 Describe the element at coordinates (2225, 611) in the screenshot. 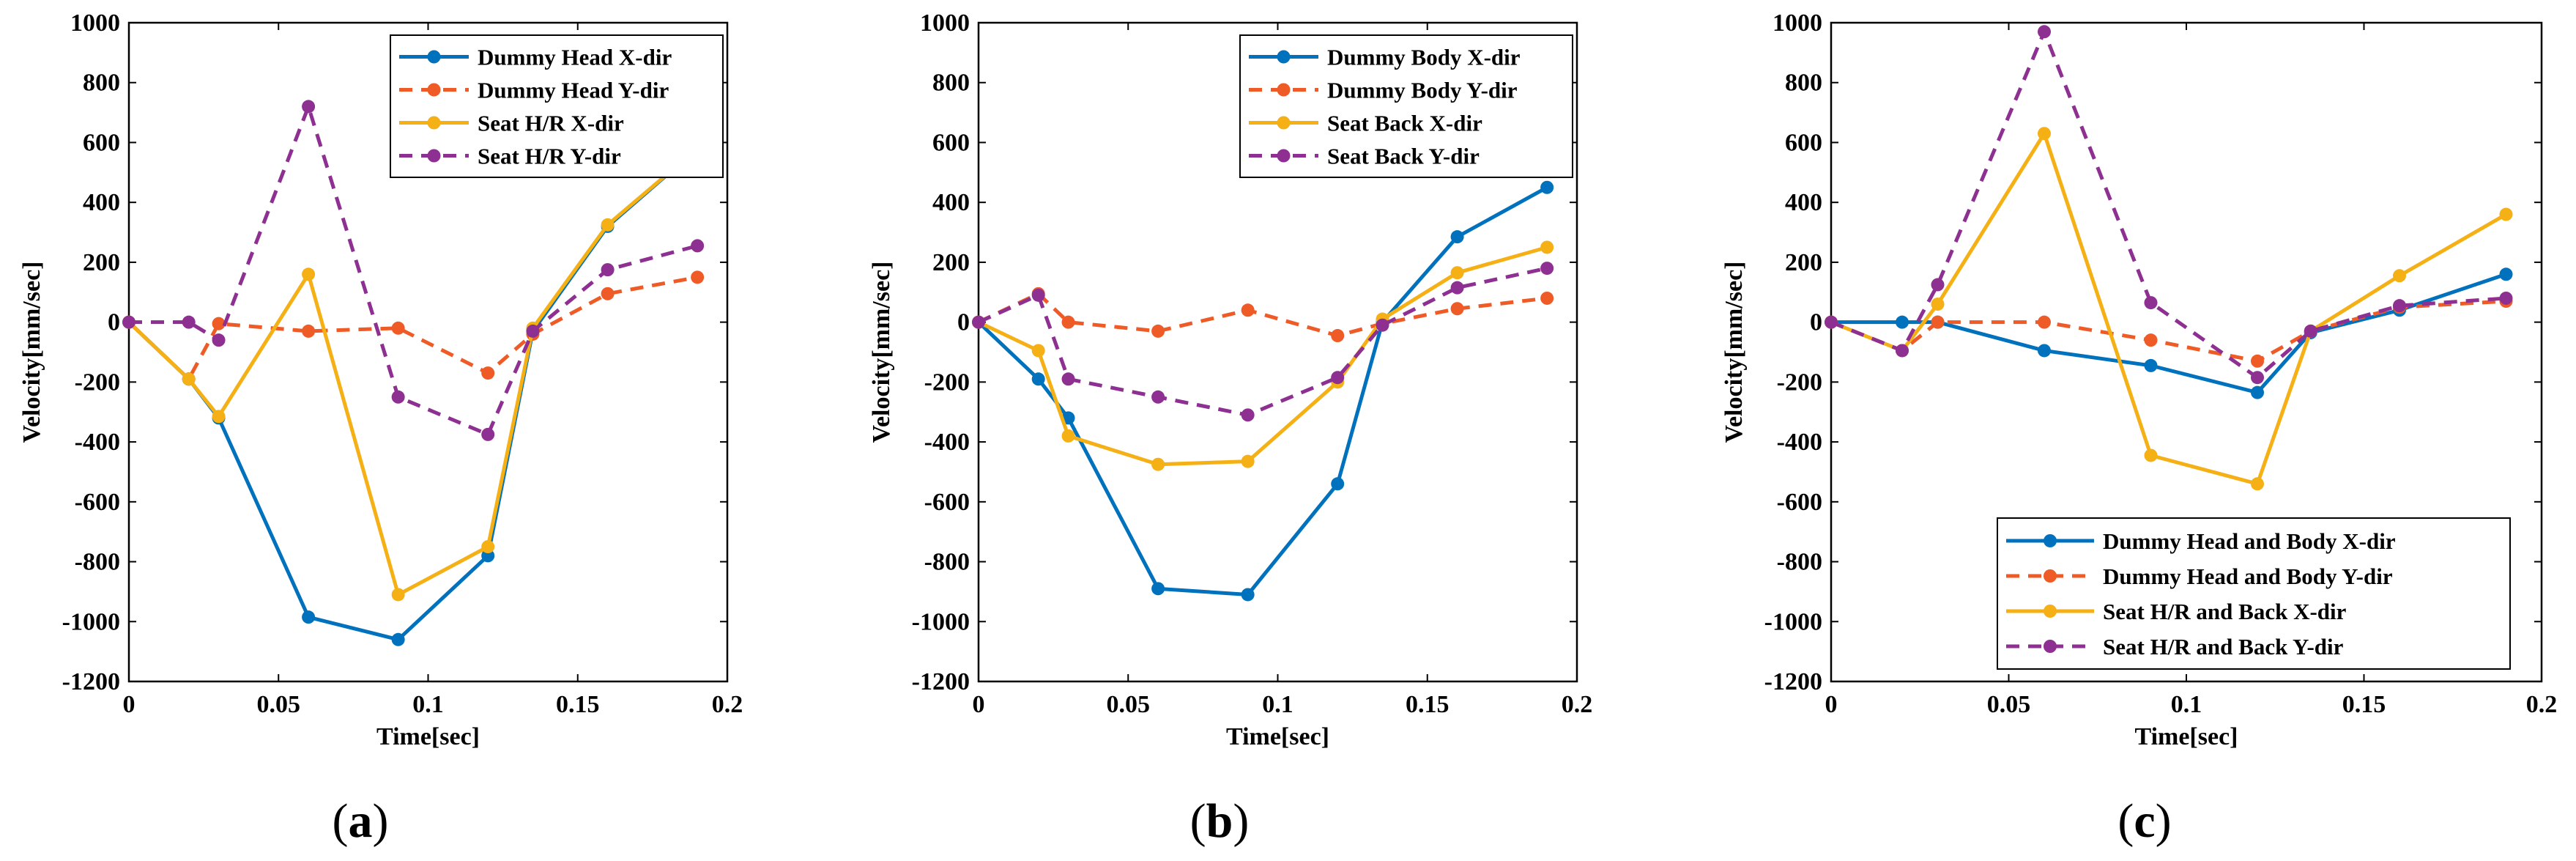

I see `legend-label: Seat H/R and Back X-dir` at that location.